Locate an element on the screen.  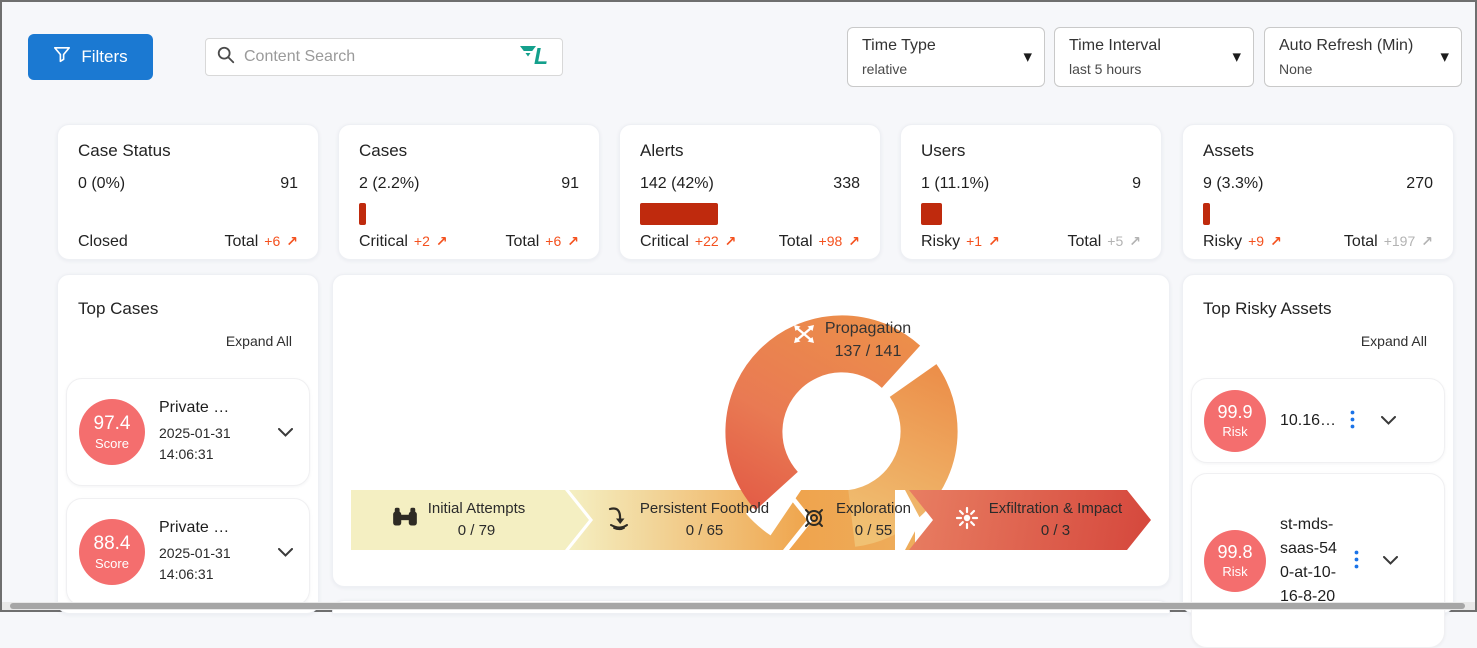
left-value: 2 (2.2%) is located at coordinates (389, 183).